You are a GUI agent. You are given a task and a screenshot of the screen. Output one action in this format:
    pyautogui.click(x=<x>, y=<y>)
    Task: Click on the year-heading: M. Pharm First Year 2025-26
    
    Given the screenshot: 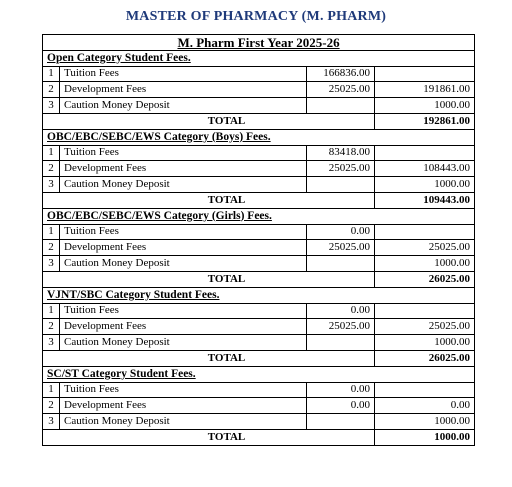 What is the action you would take?
    pyautogui.click(x=258, y=42)
    